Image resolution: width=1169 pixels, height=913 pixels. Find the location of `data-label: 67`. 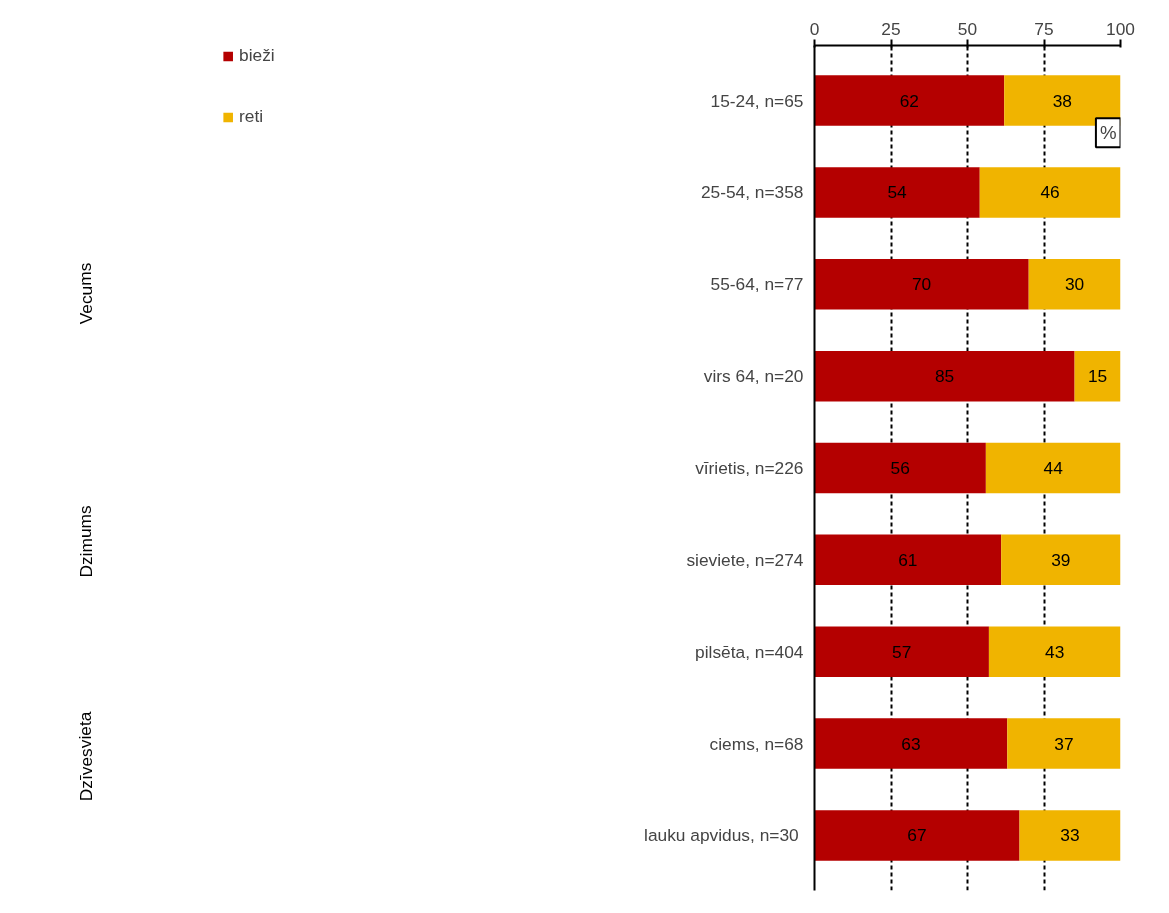

data-label: 67 is located at coordinates (917, 835).